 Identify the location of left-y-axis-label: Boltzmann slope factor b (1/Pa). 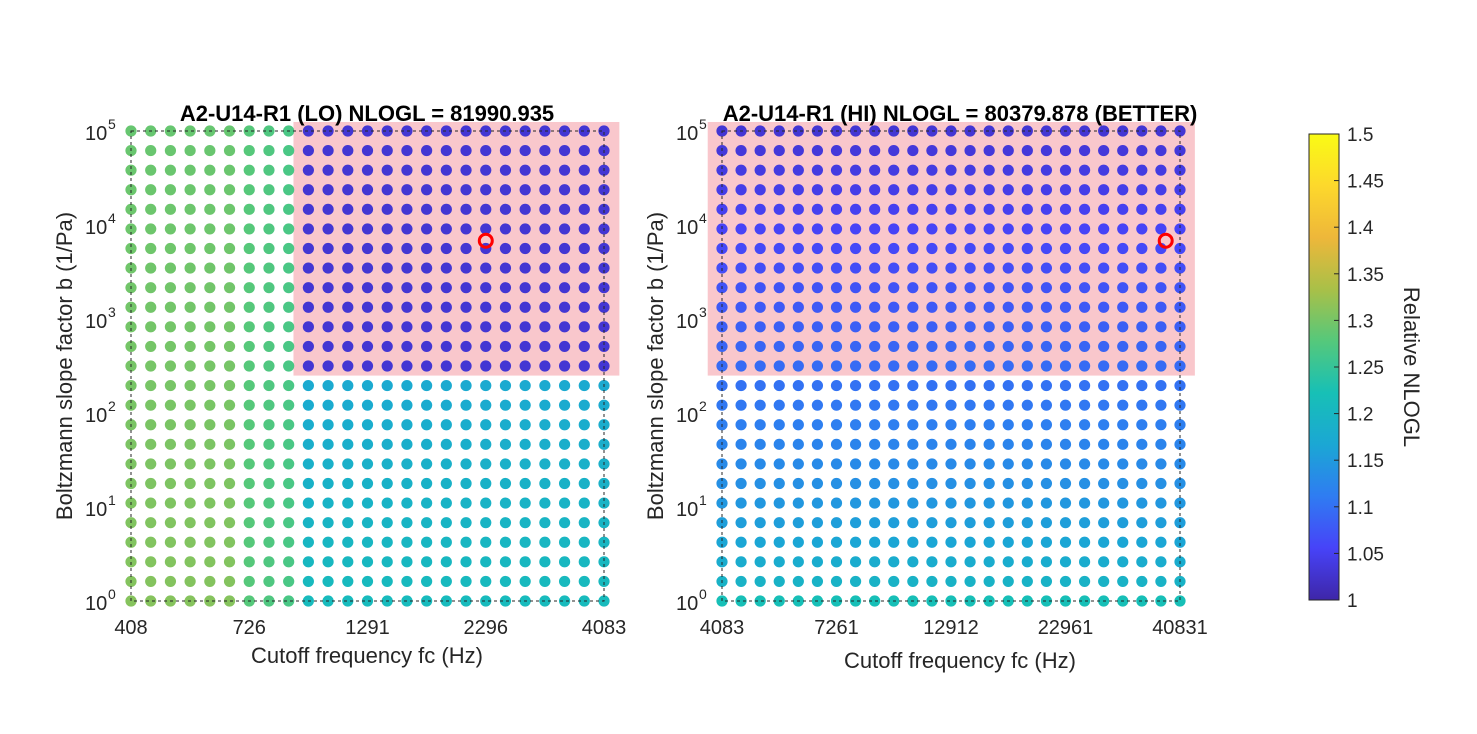
(64, 366).